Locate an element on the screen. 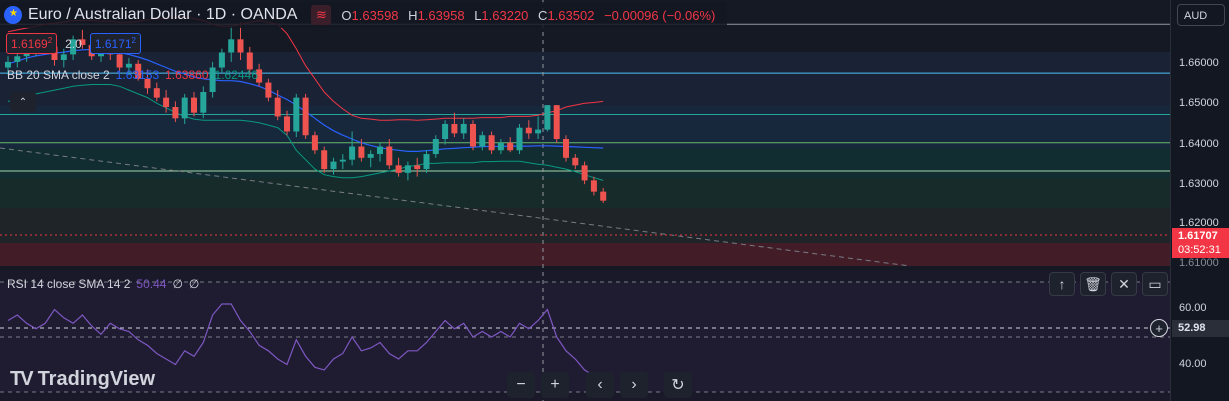 This screenshot has width=1229, height=401. rsi-extra-2: ∅ is located at coordinates (194, 284).